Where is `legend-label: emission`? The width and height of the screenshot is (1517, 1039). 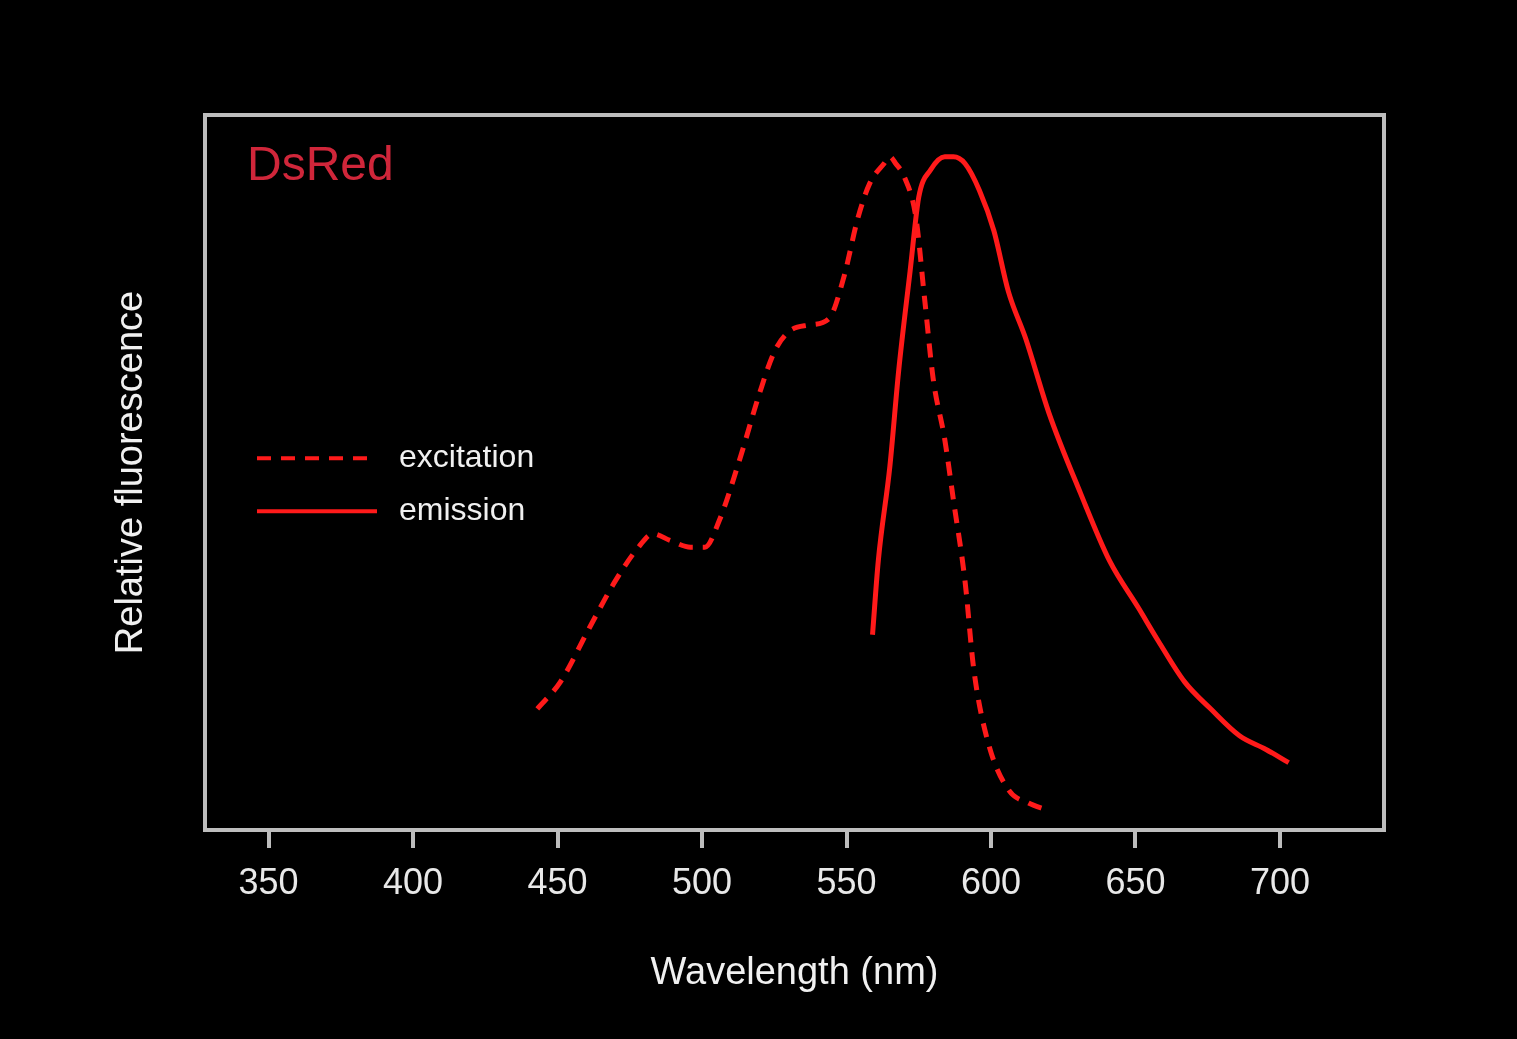
legend-label: emission is located at coordinates (462, 509).